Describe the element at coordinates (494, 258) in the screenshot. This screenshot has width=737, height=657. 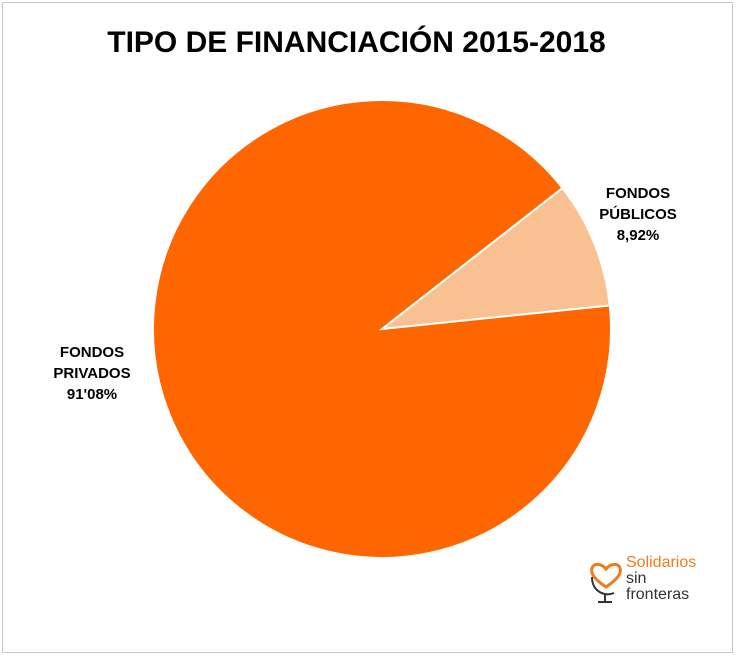
I see `pie-slice-publicos` at that location.